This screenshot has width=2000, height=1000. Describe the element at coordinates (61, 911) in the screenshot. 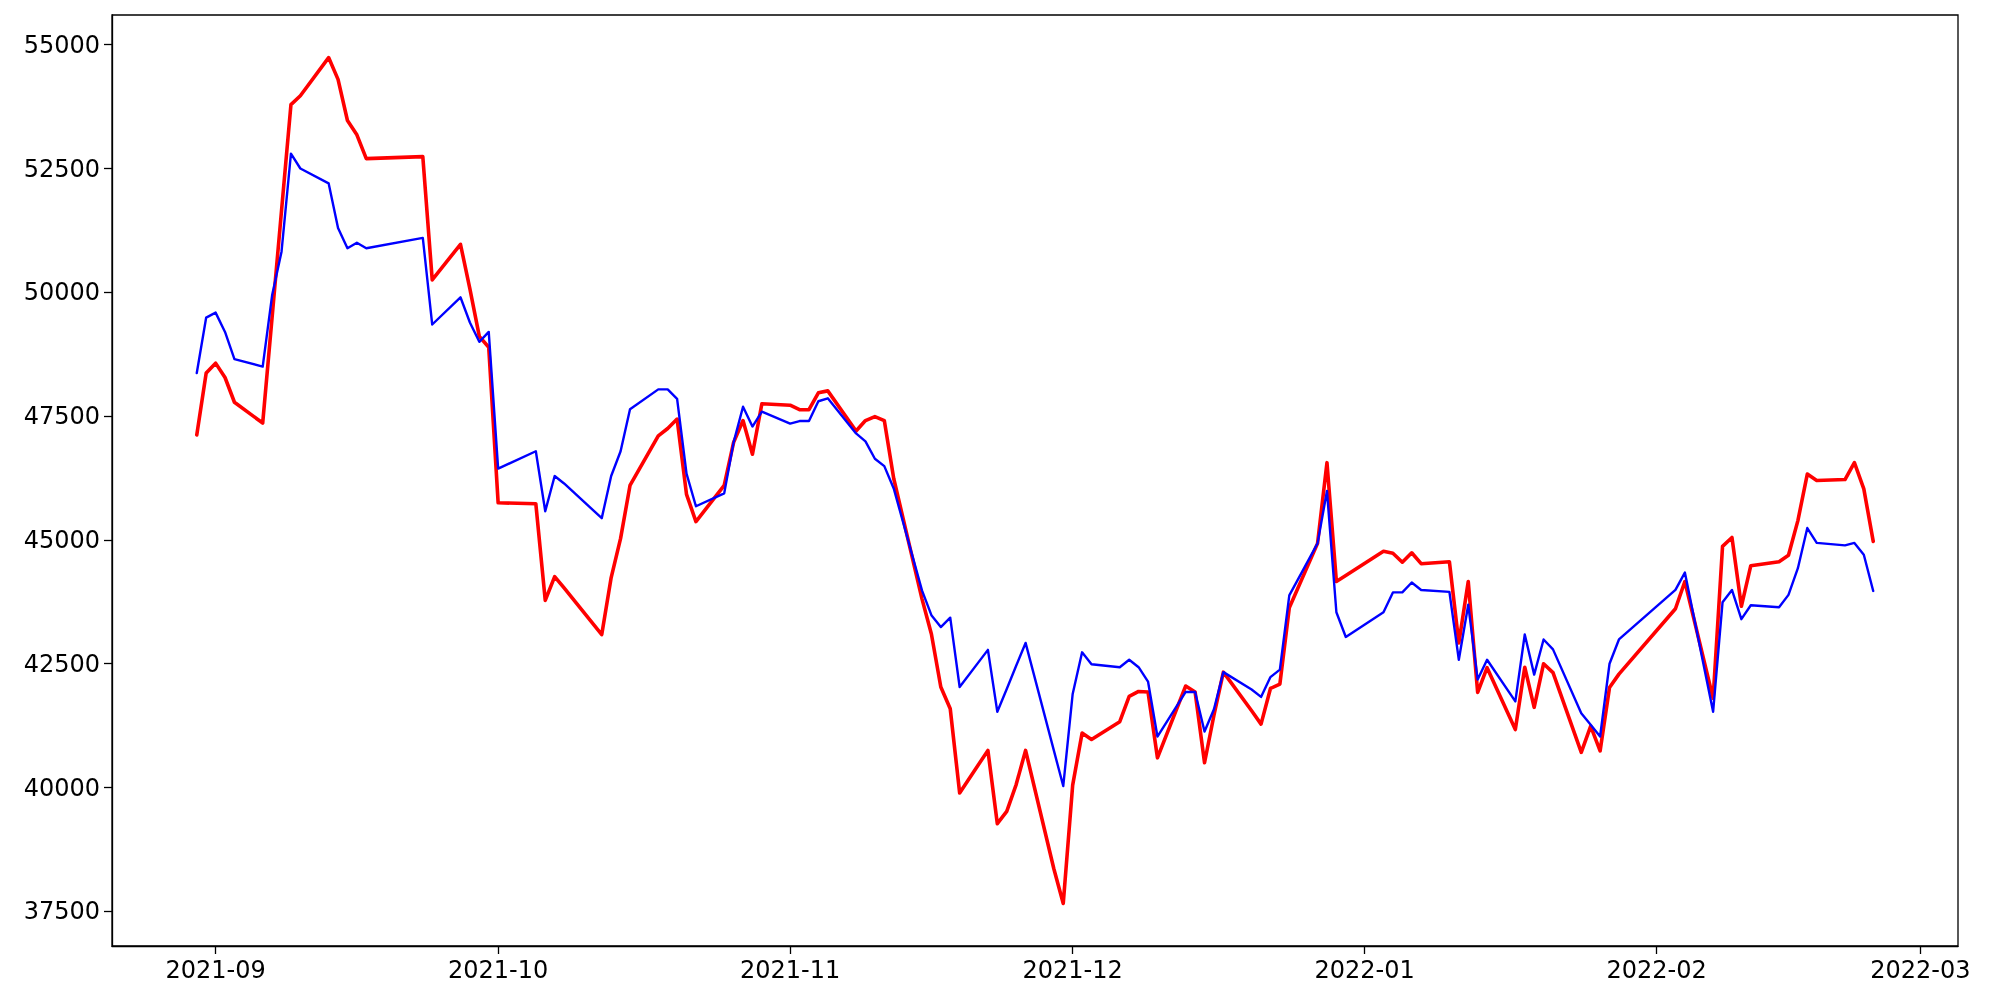

I see `y-tick-label: 37500` at that location.